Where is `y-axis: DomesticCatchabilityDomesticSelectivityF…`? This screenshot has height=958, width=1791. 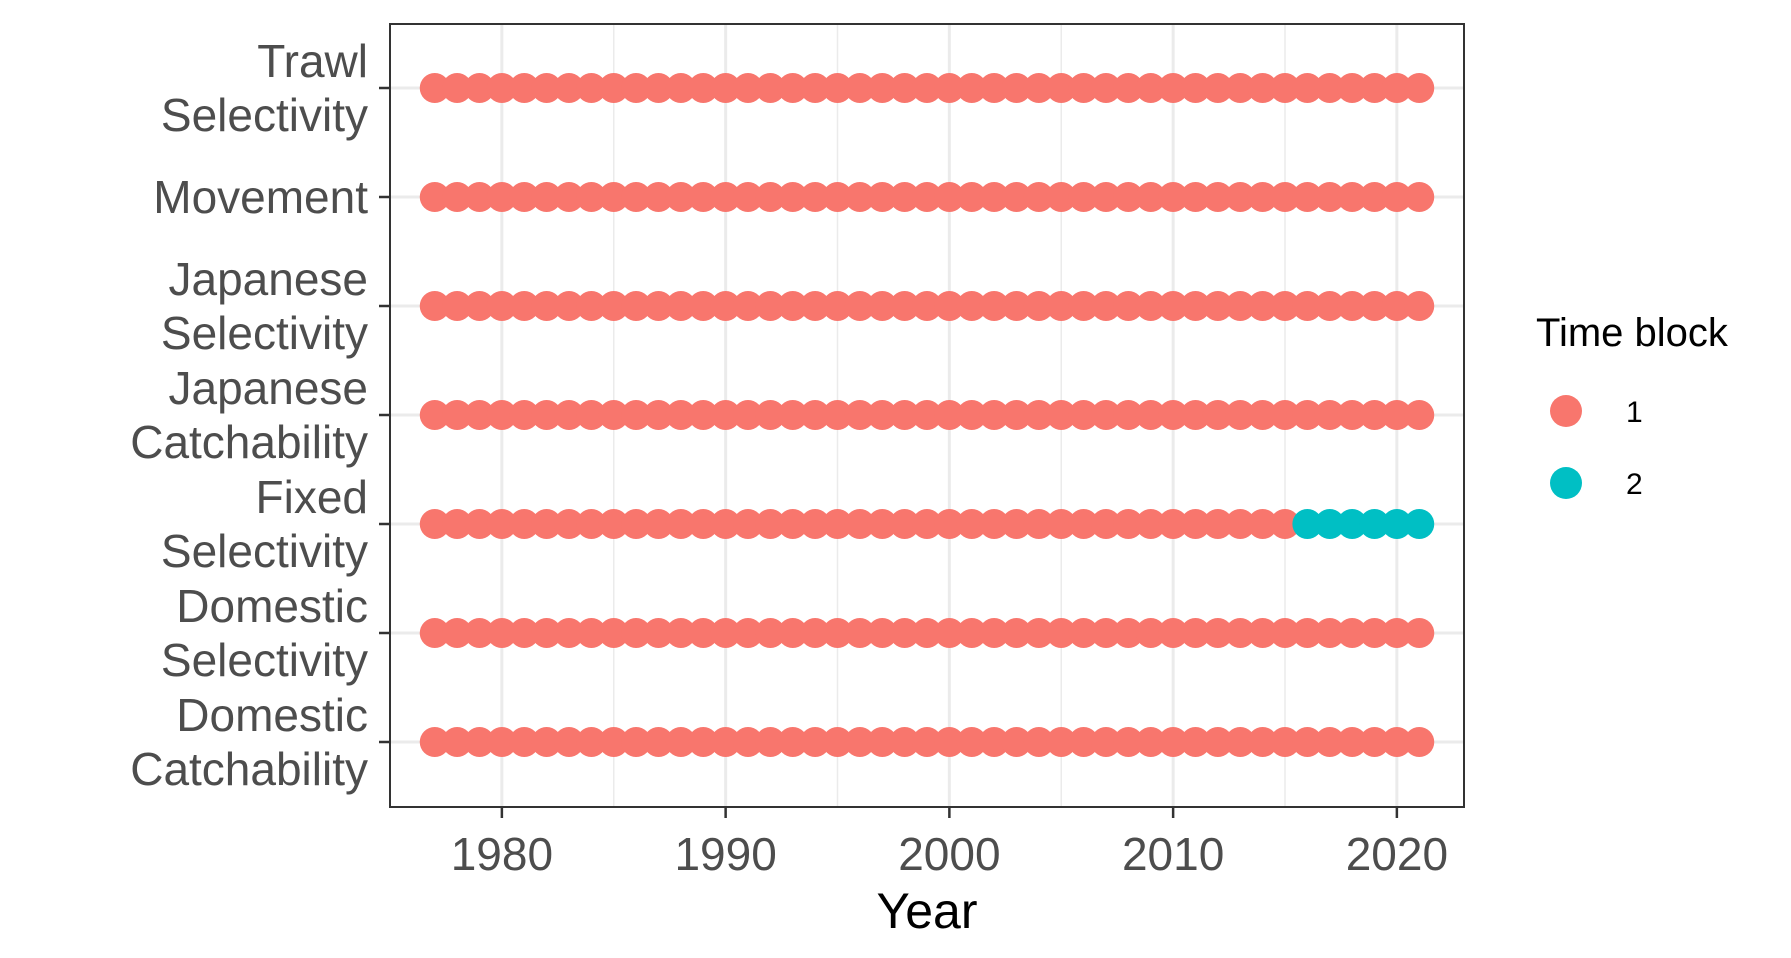
y-axis: DomesticCatchabilityDomesticSelectivityF… is located at coordinates (260, 415).